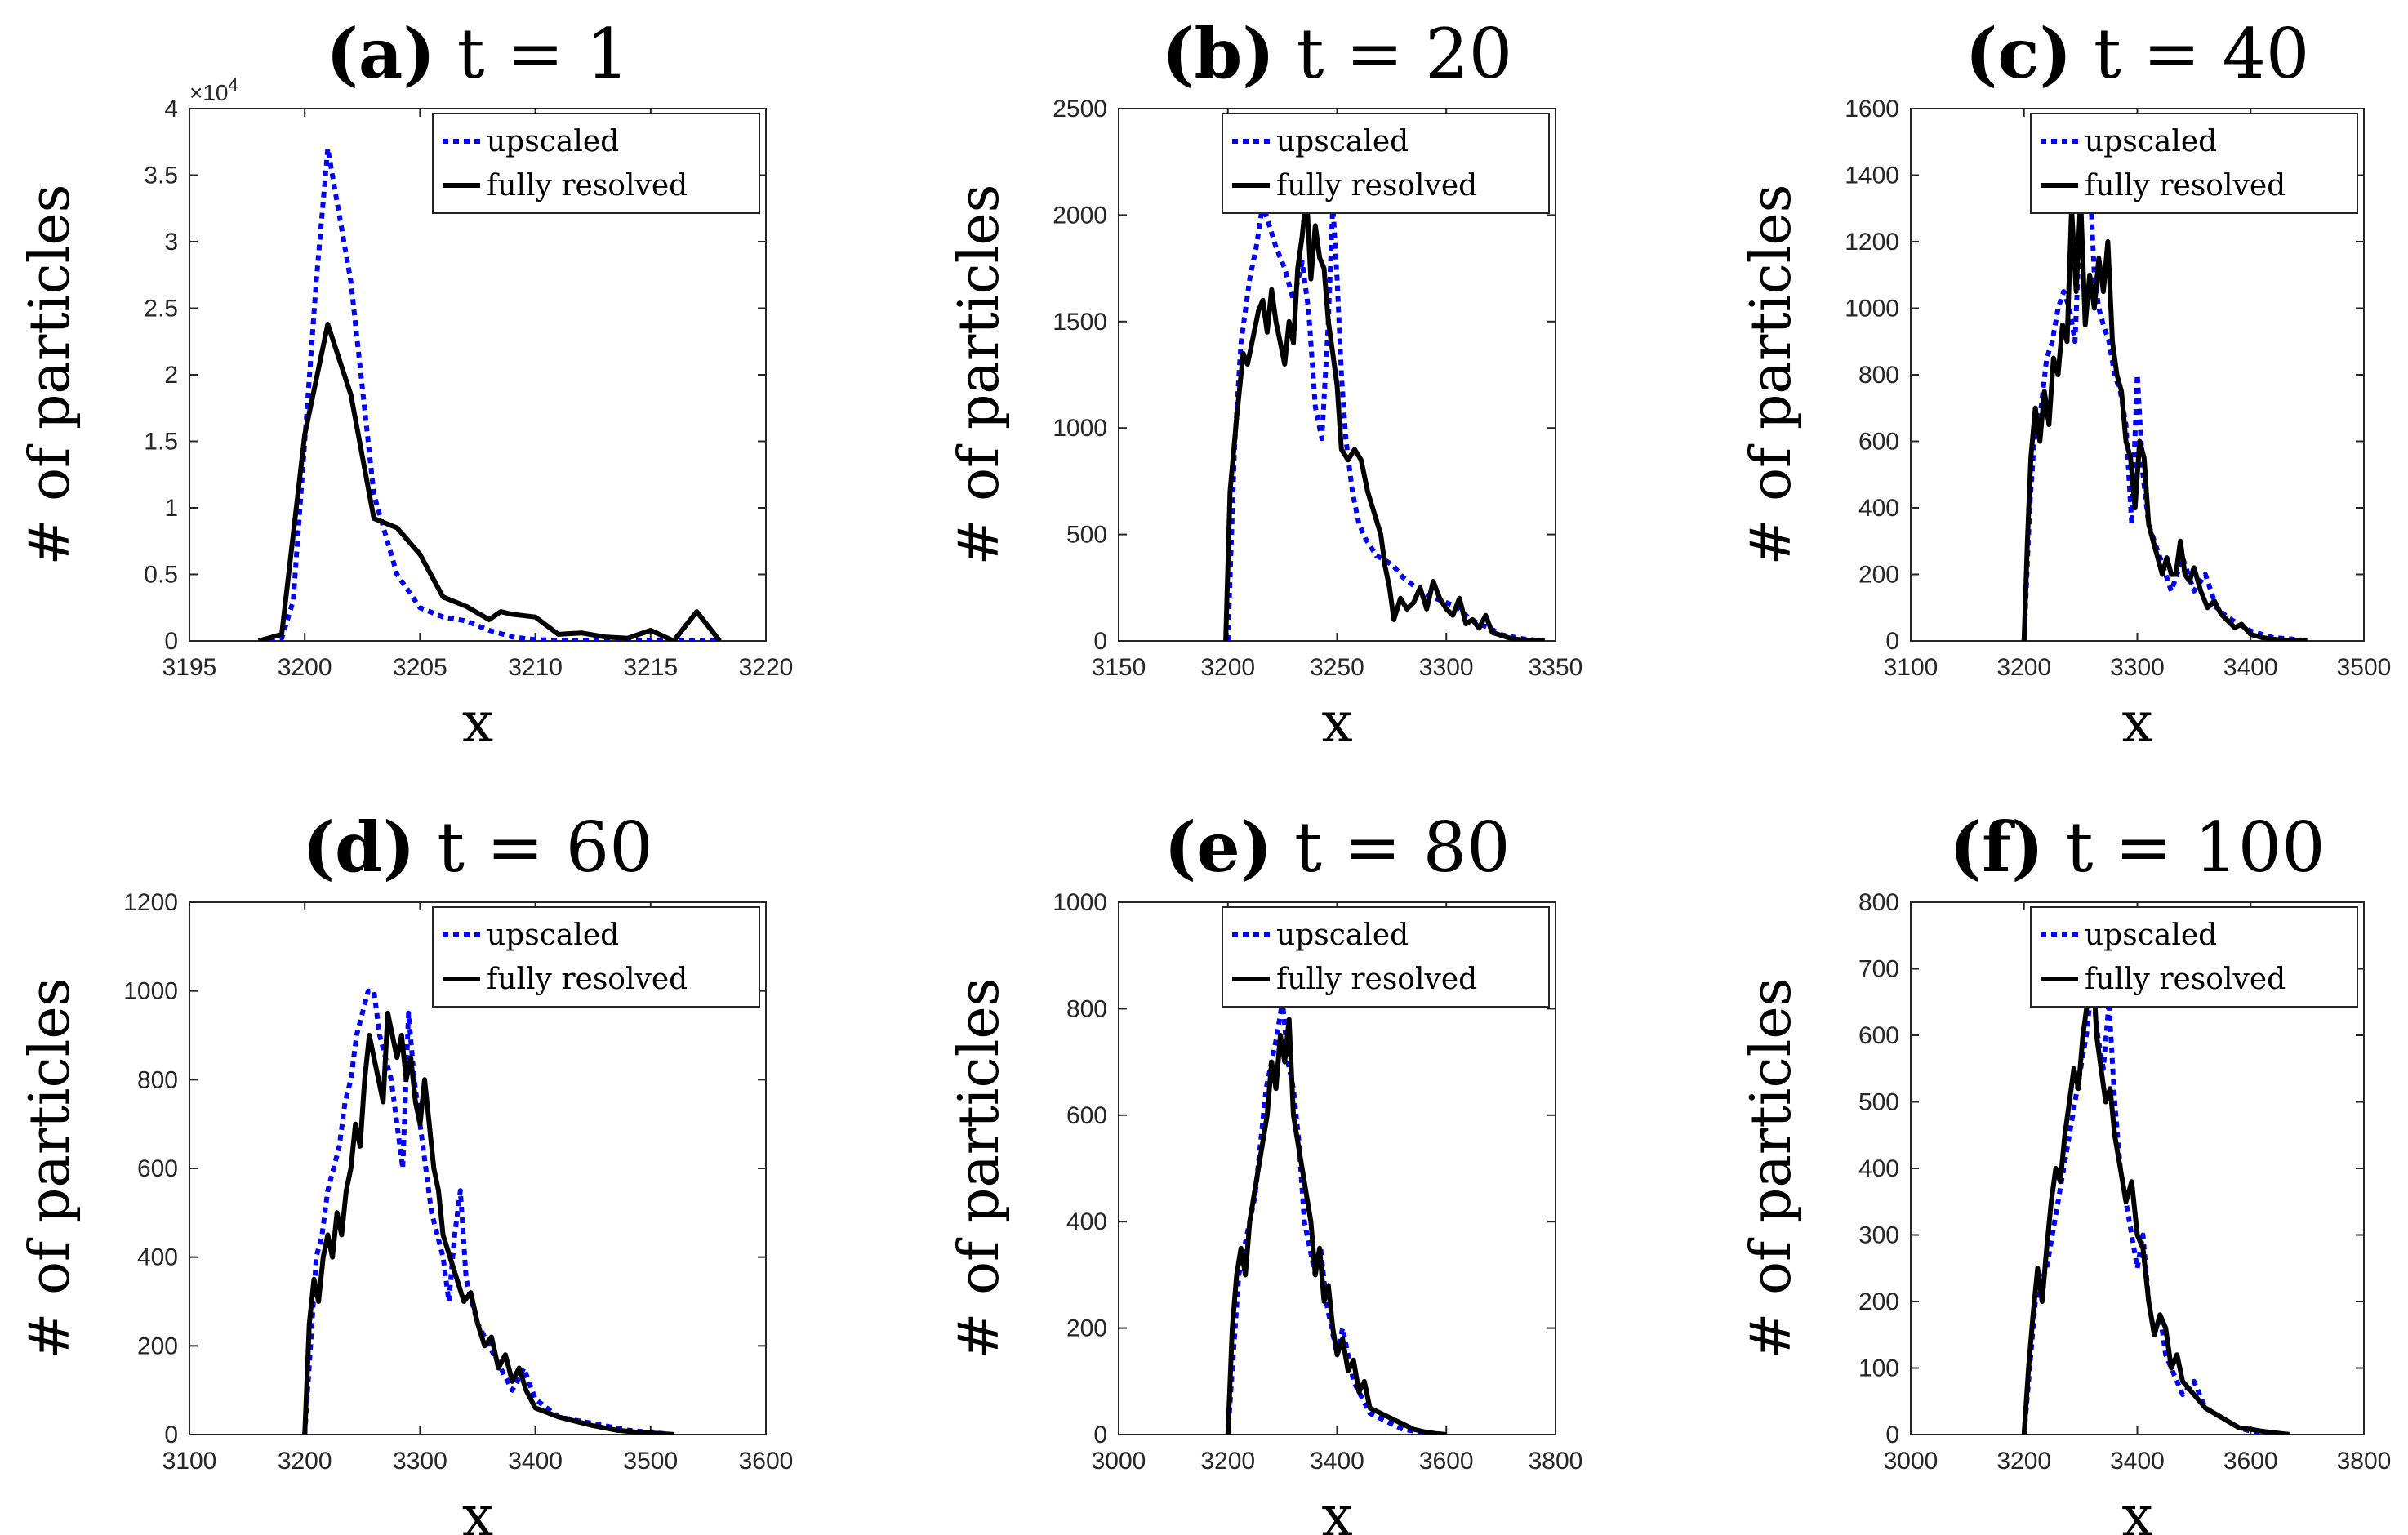 The image size is (2408, 1535). What do you see at coordinates (1878, 970) in the screenshot?
I see `panel-f-ytick-label: 700` at bounding box center [1878, 970].